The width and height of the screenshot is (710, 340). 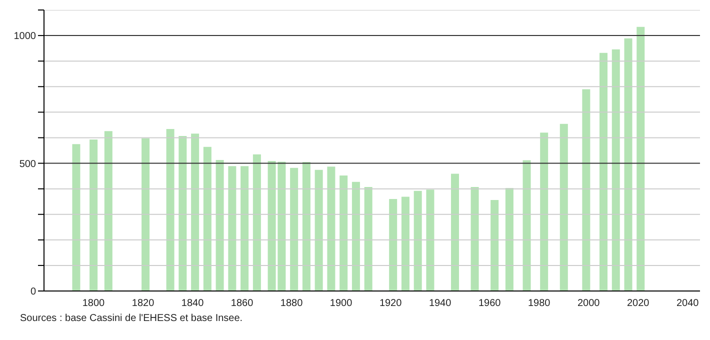 What do you see at coordinates (490, 304) in the screenshot?
I see `x-tick-label: 1960` at bounding box center [490, 304].